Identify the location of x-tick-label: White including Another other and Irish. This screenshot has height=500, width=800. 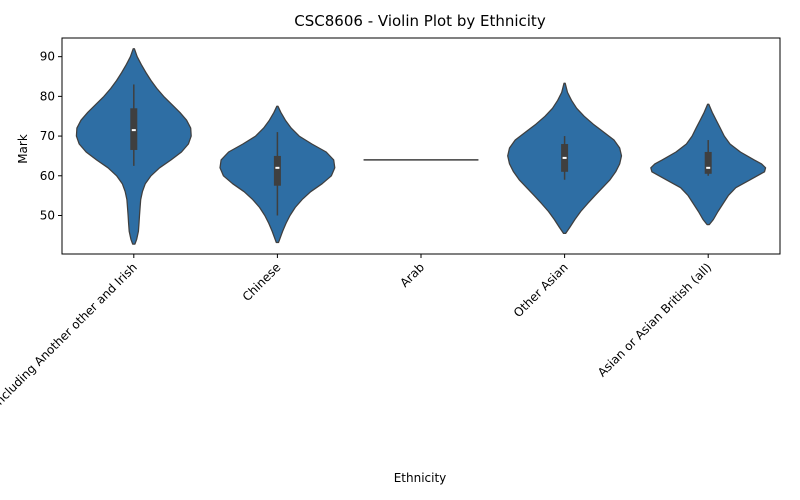
(70, 348).